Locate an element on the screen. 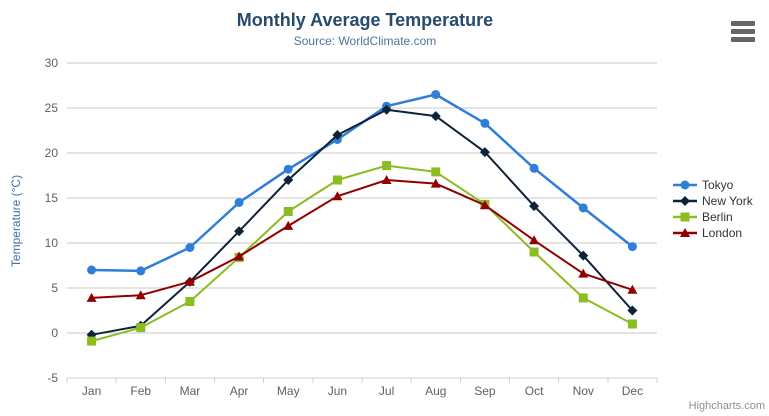 The image size is (769, 416). hamburger-icon is located at coordinates (743, 31).